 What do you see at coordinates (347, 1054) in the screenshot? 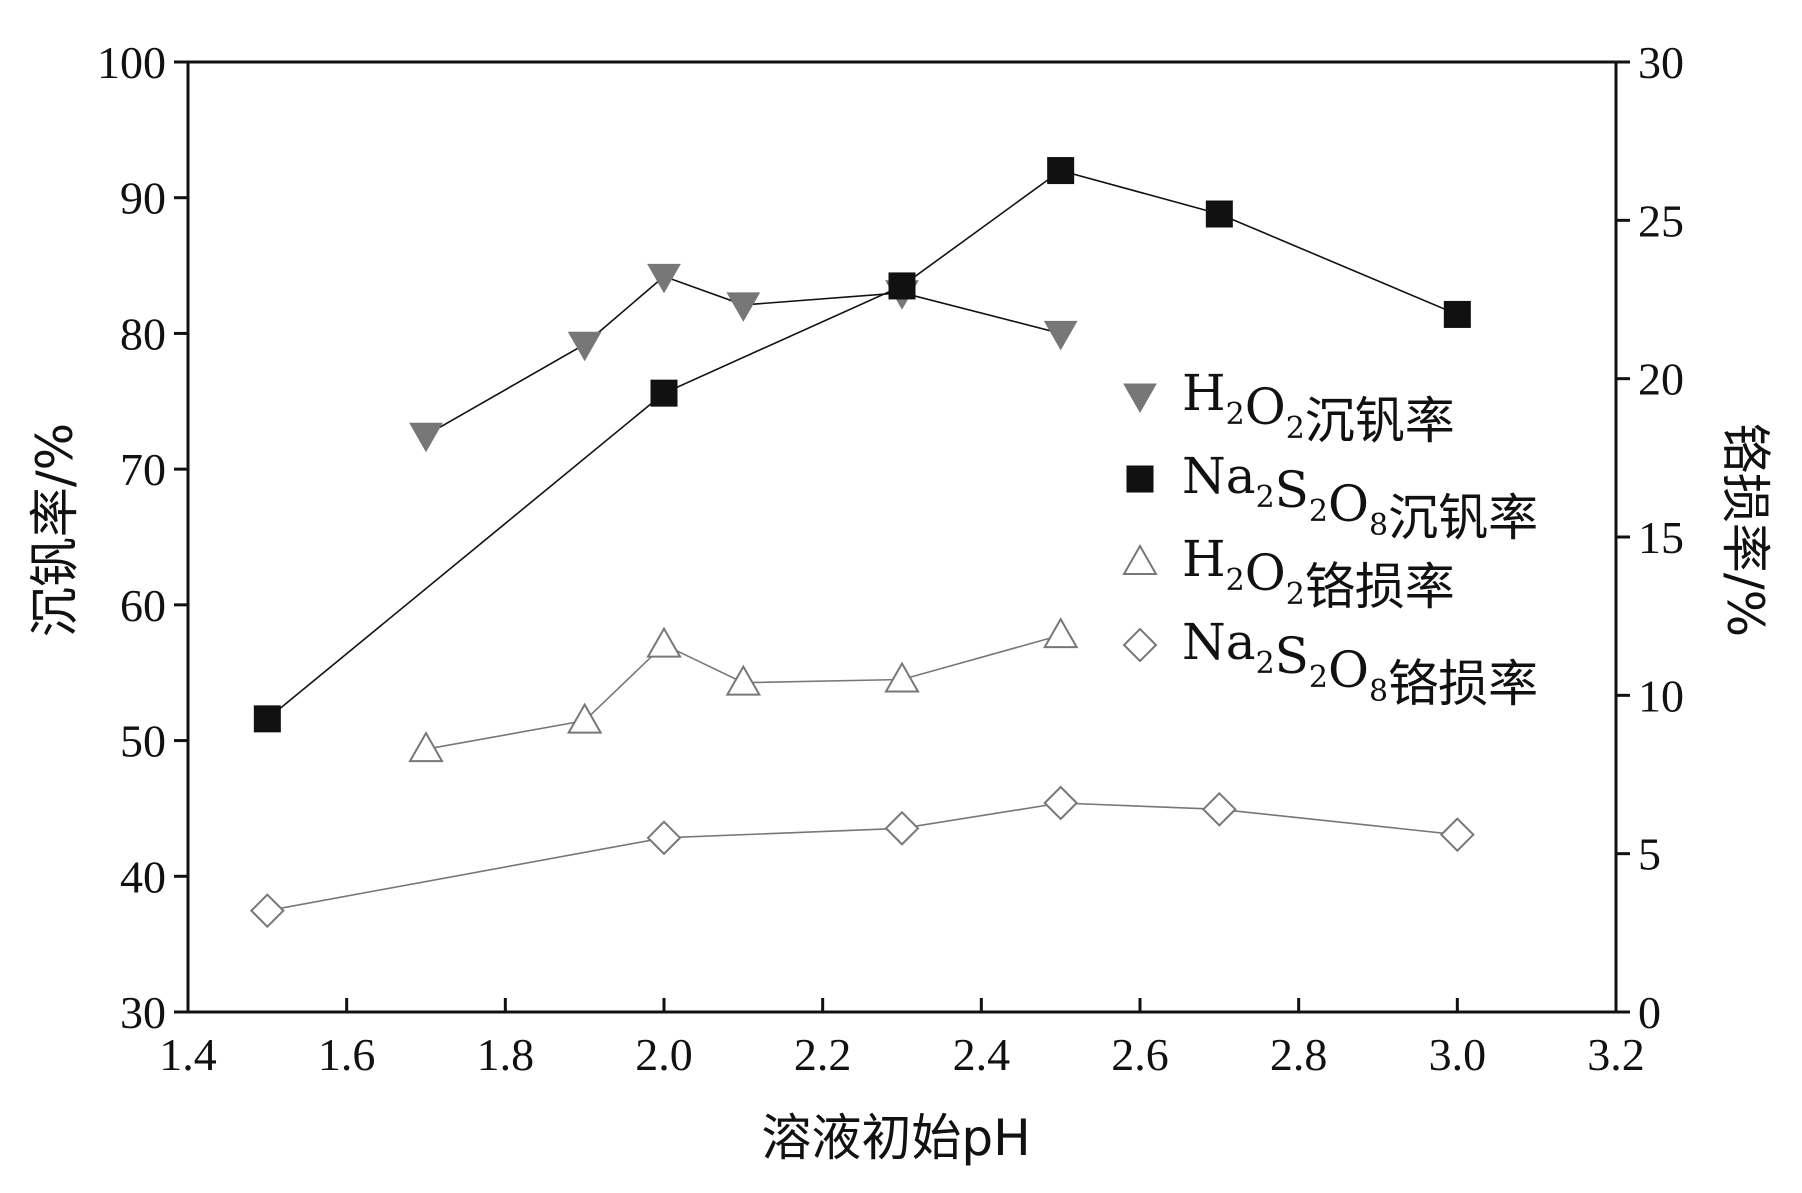
I see `x-tick-label: 1.6` at bounding box center [347, 1054].